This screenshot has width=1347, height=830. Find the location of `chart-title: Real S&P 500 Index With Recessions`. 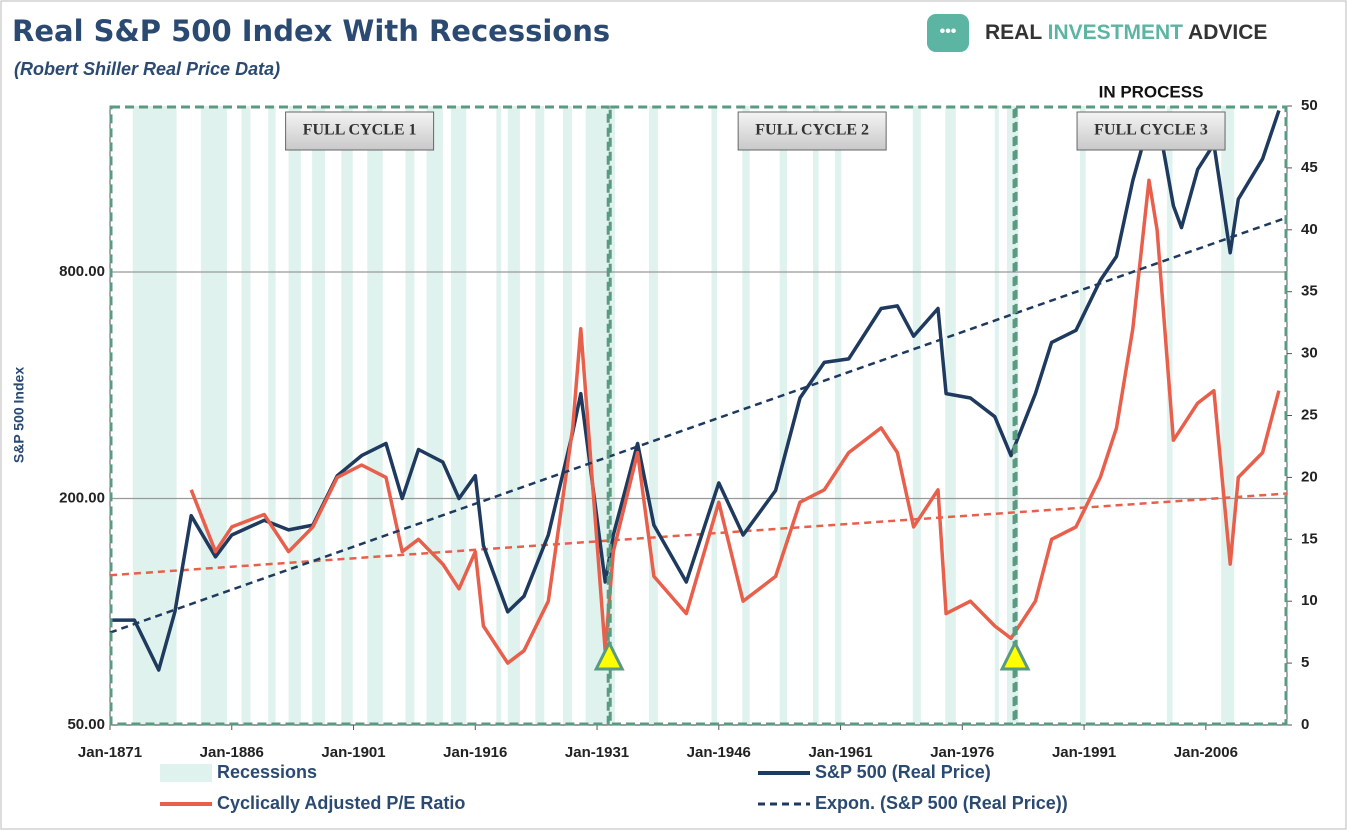

chart-title: Real S&P 500 Index With Recessions is located at coordinates (311, 31).